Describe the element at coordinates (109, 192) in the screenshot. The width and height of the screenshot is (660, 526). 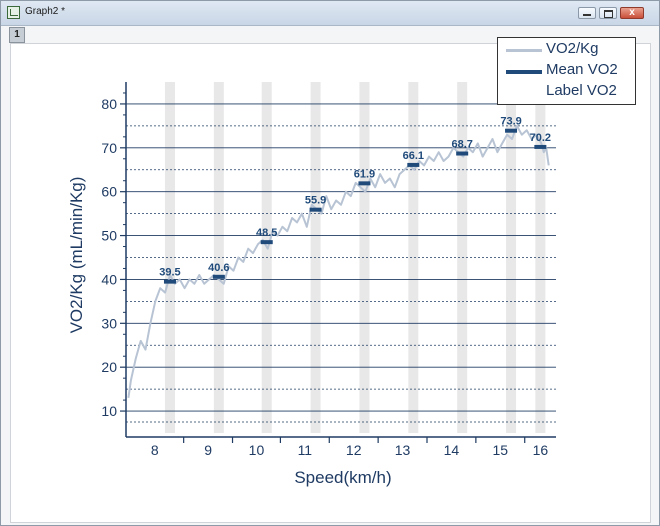
I see `y-tick-label: 60` at that location.